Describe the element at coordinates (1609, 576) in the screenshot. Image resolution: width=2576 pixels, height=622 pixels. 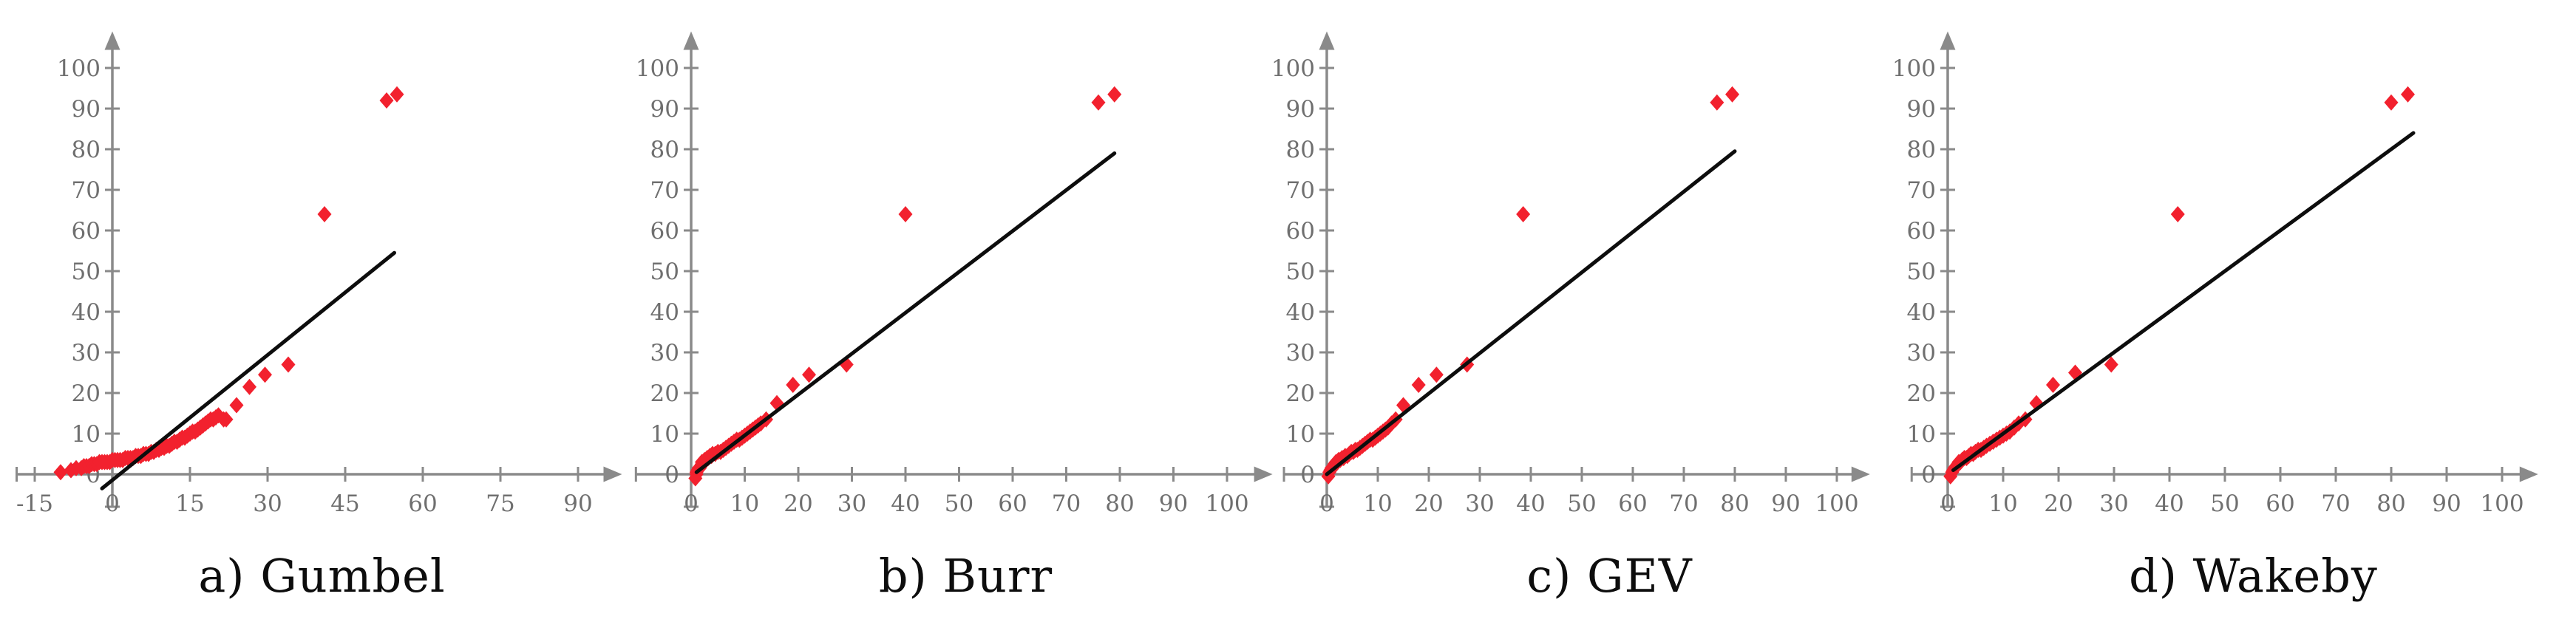
I see `panel-caption-gev: c) GEV` at that location.